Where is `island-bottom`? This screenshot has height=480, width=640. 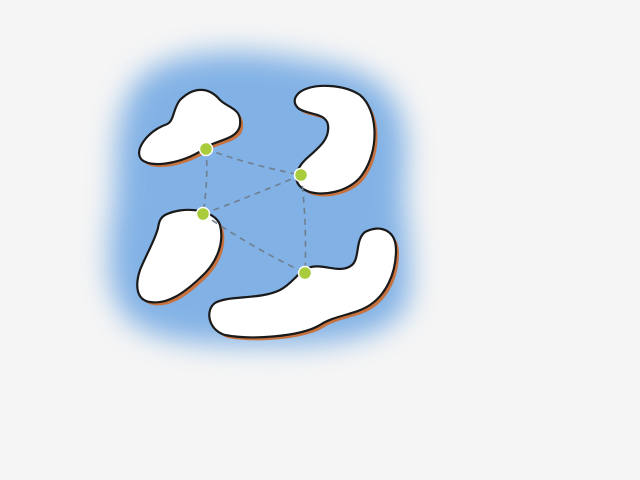 island-bottom is located at coordinates (303, 284).